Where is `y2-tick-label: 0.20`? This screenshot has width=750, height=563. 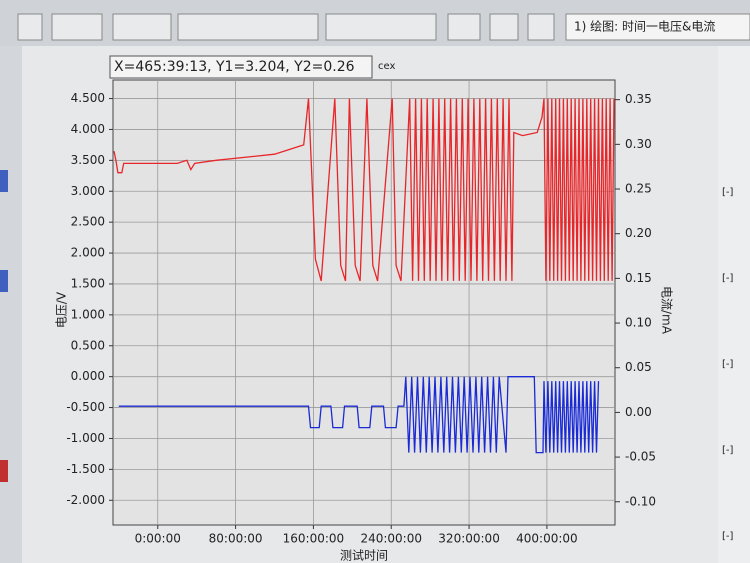 y2-tick-label: 0.20 is located at coordinates (638, 233).